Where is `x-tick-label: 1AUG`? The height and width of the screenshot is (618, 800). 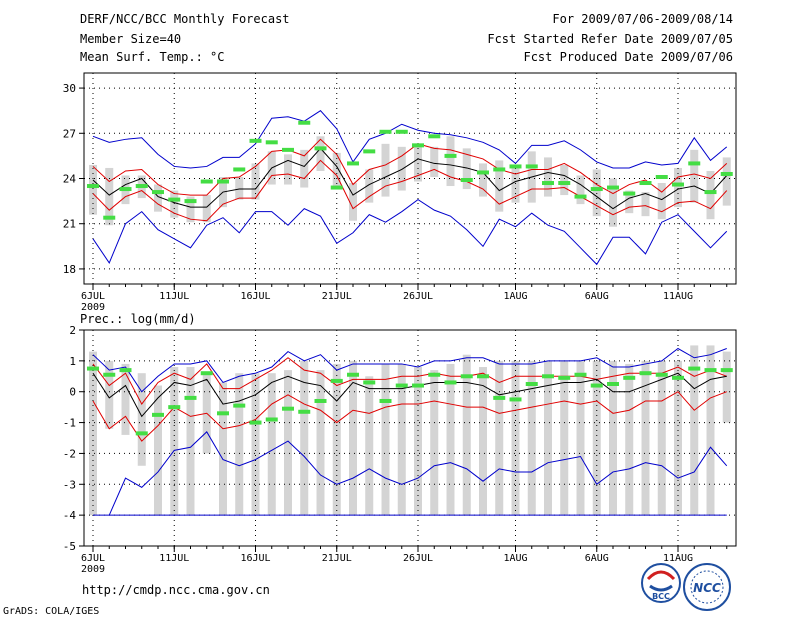
x-tick-label: 1AUG is located at coordinates (515, 558).